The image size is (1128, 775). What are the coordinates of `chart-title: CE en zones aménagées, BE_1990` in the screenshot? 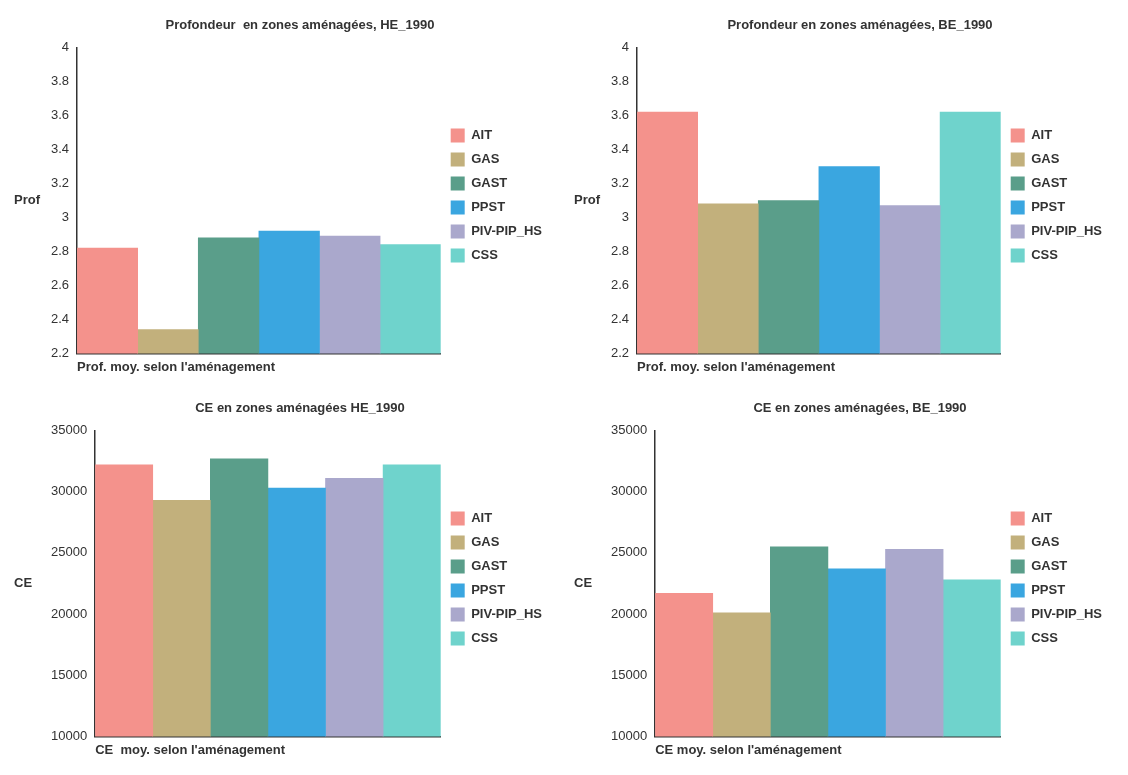 It's located at (860, 408).